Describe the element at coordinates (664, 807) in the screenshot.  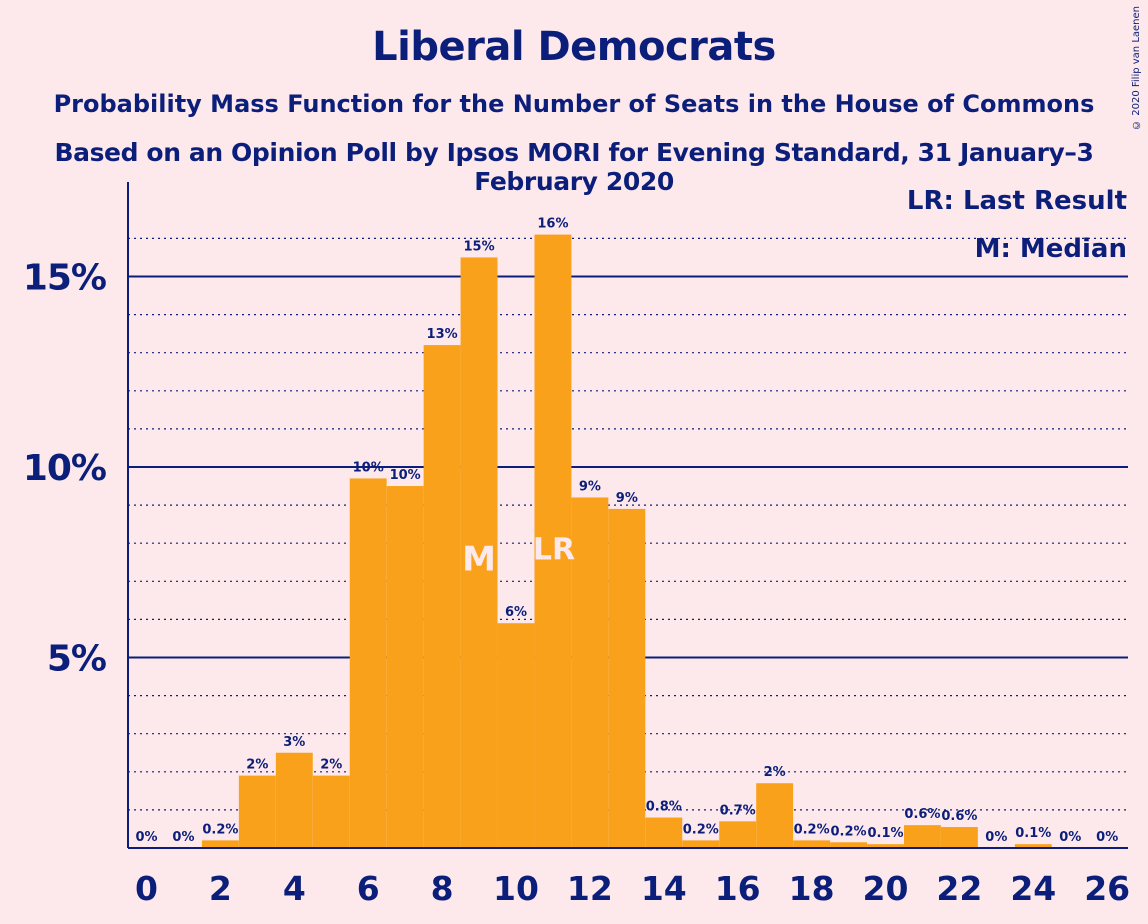
I see `bar-value-label: 0.8%` at that location.